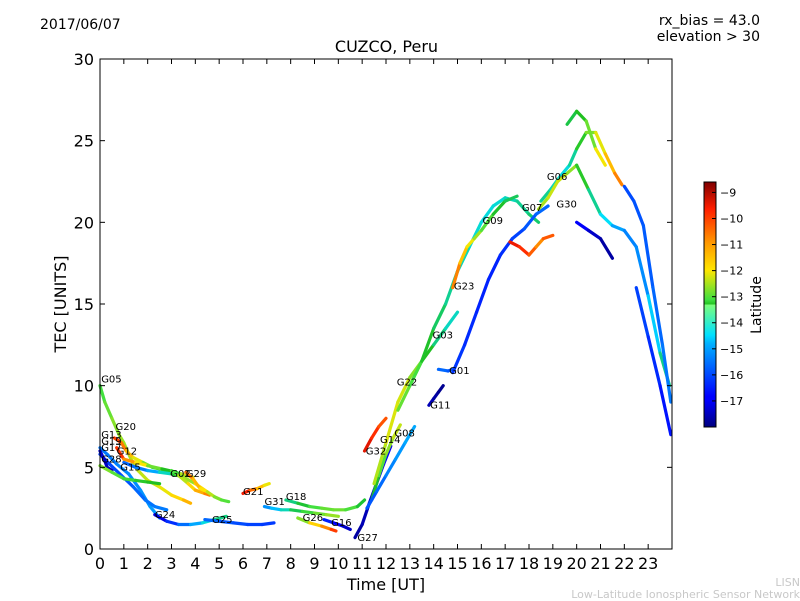 The width and height of the screenshot is (800, 601). I want to click on satellite-track-g25, so click(239, 522).